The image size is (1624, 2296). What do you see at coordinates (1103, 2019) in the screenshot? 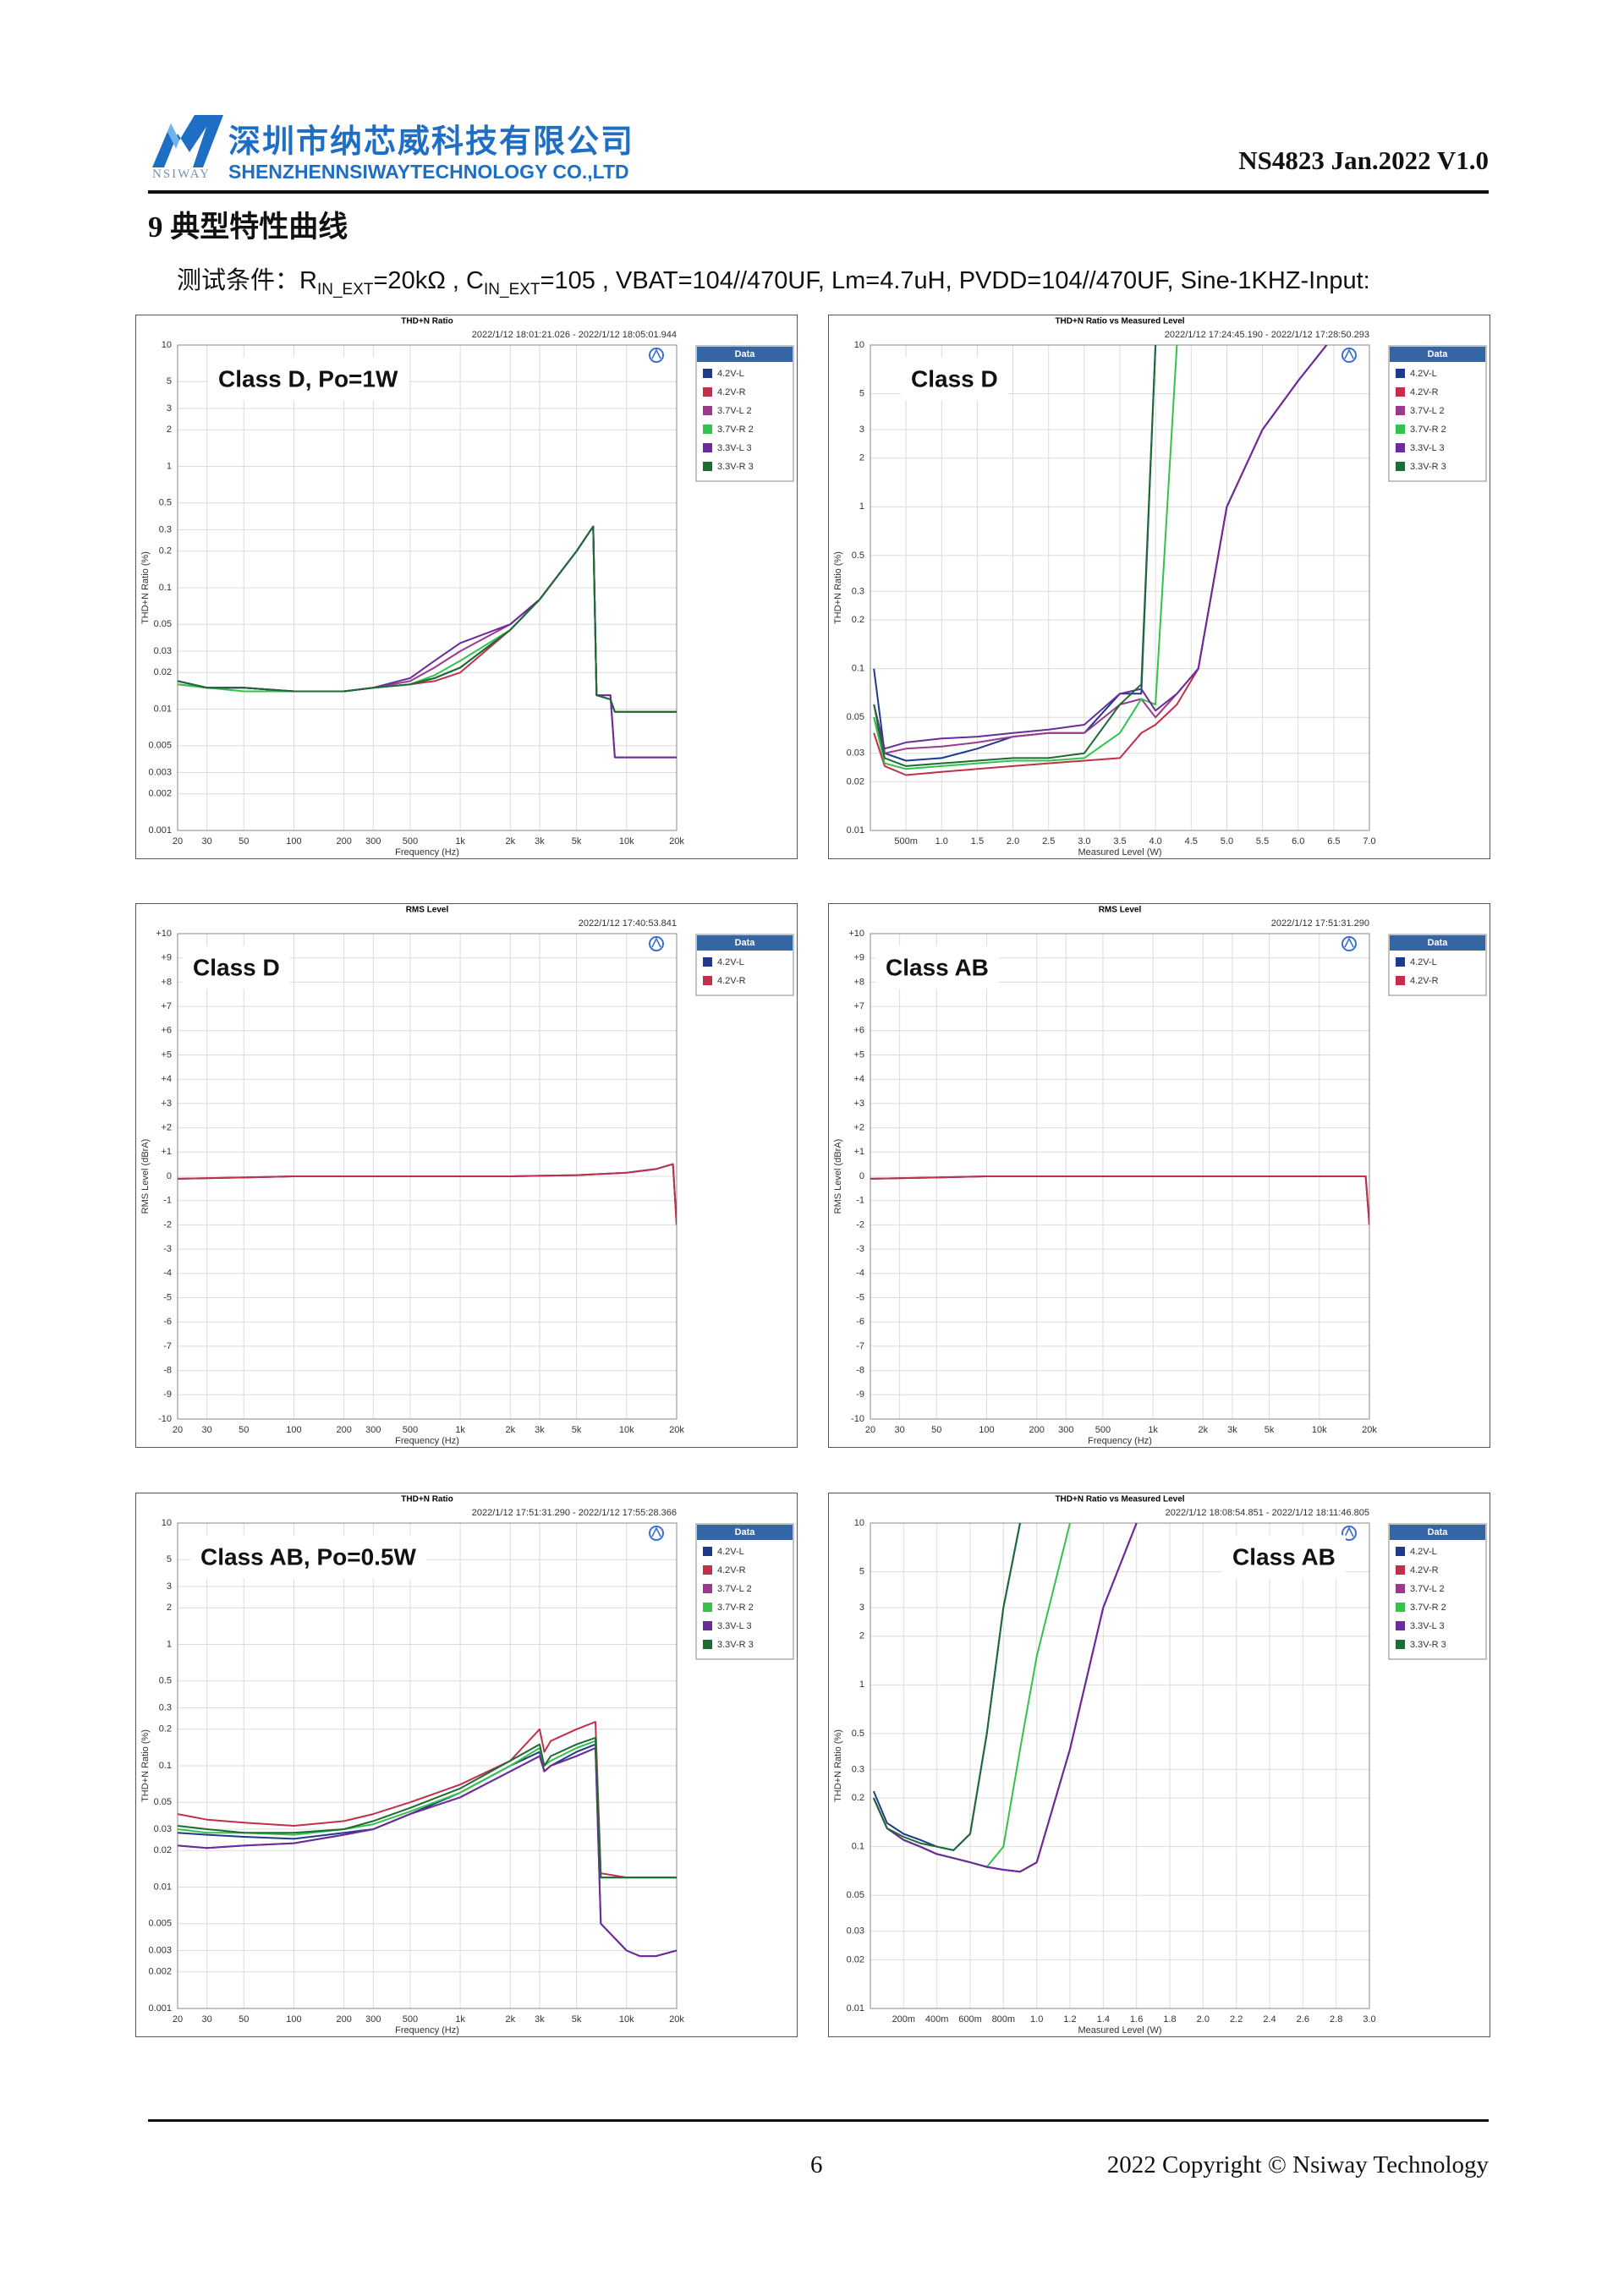
I see `x-tick-label: 1.4` at bounding box center [1103, 2019].